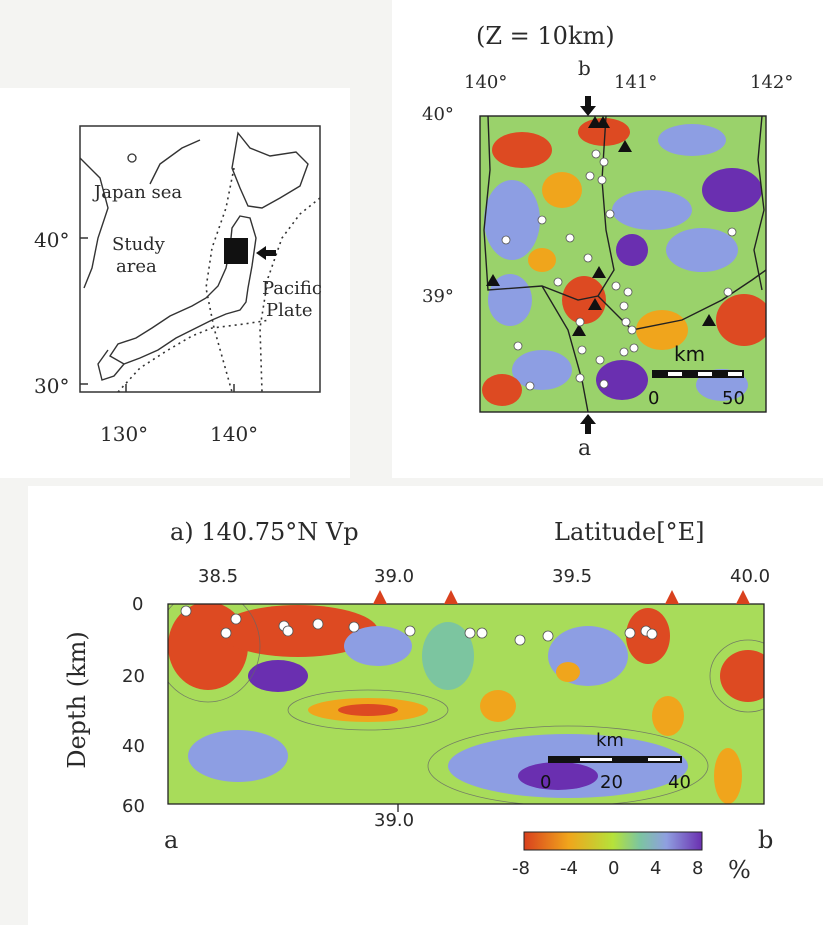 This screenshot has height=925, width=823. Describe the element at coordinates (614, 868) in the screenshot. I see `colorbar-tick-0: 0` at that location.